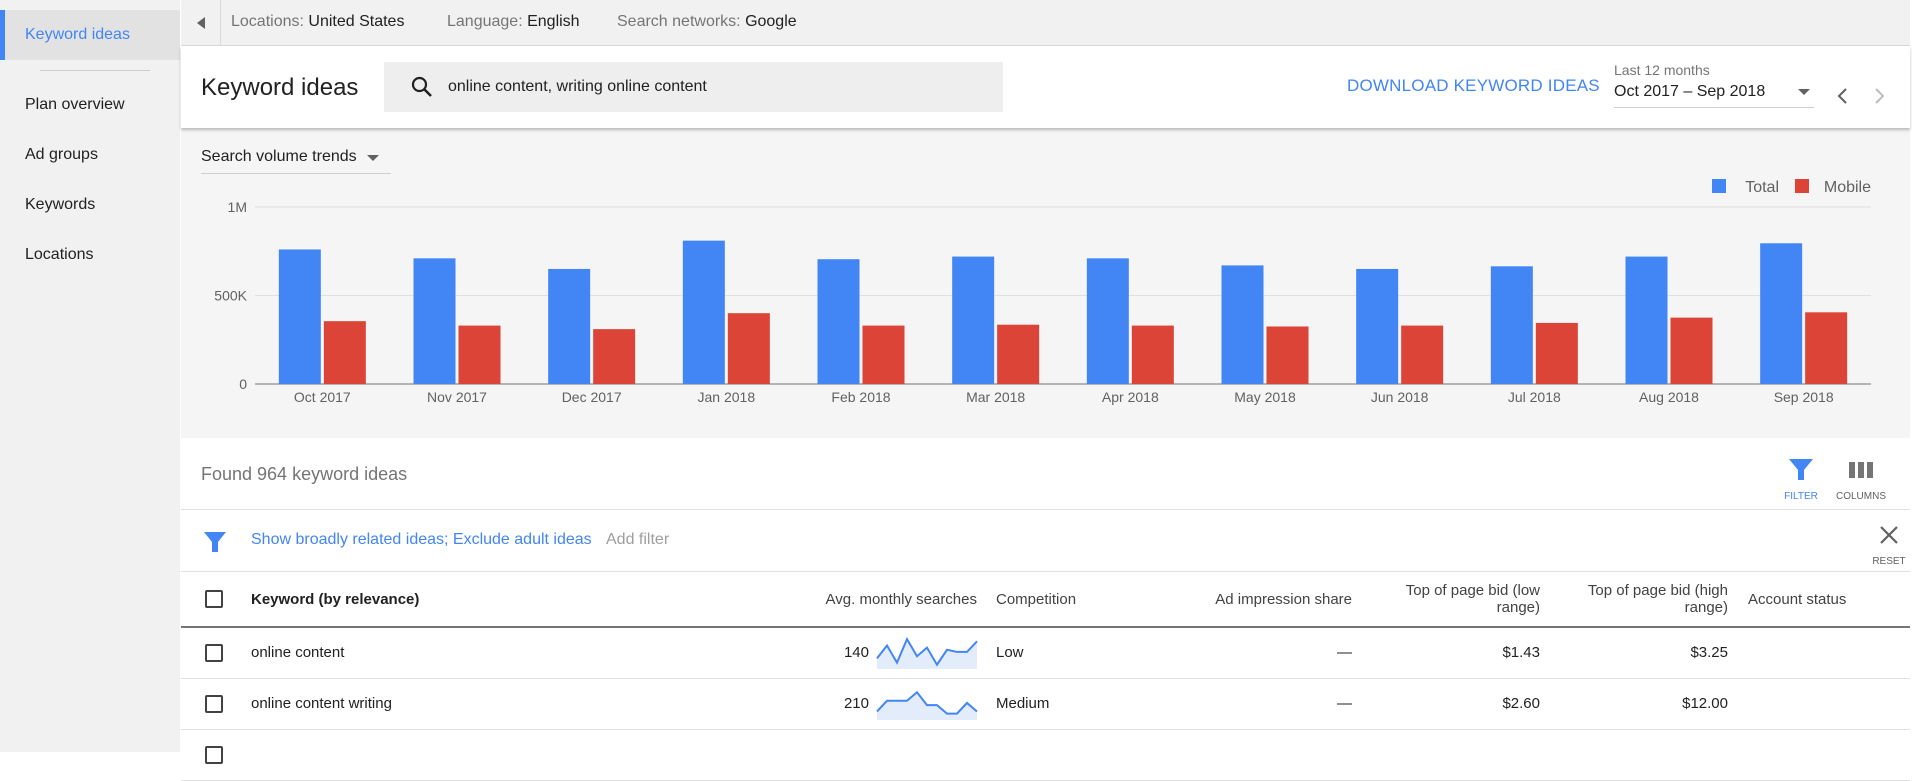 The image size is (1912, 781). I want to click on legend-label: Mobile, so click(1847, 187).